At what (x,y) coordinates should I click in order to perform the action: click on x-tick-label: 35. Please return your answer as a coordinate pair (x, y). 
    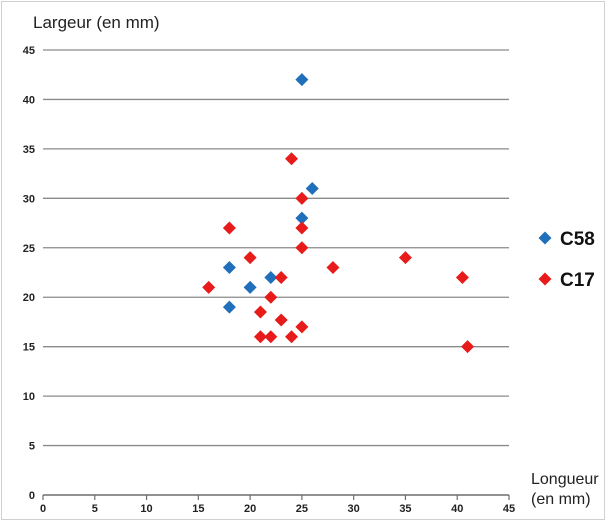
    Looking at the image, I should click on (405, 509).